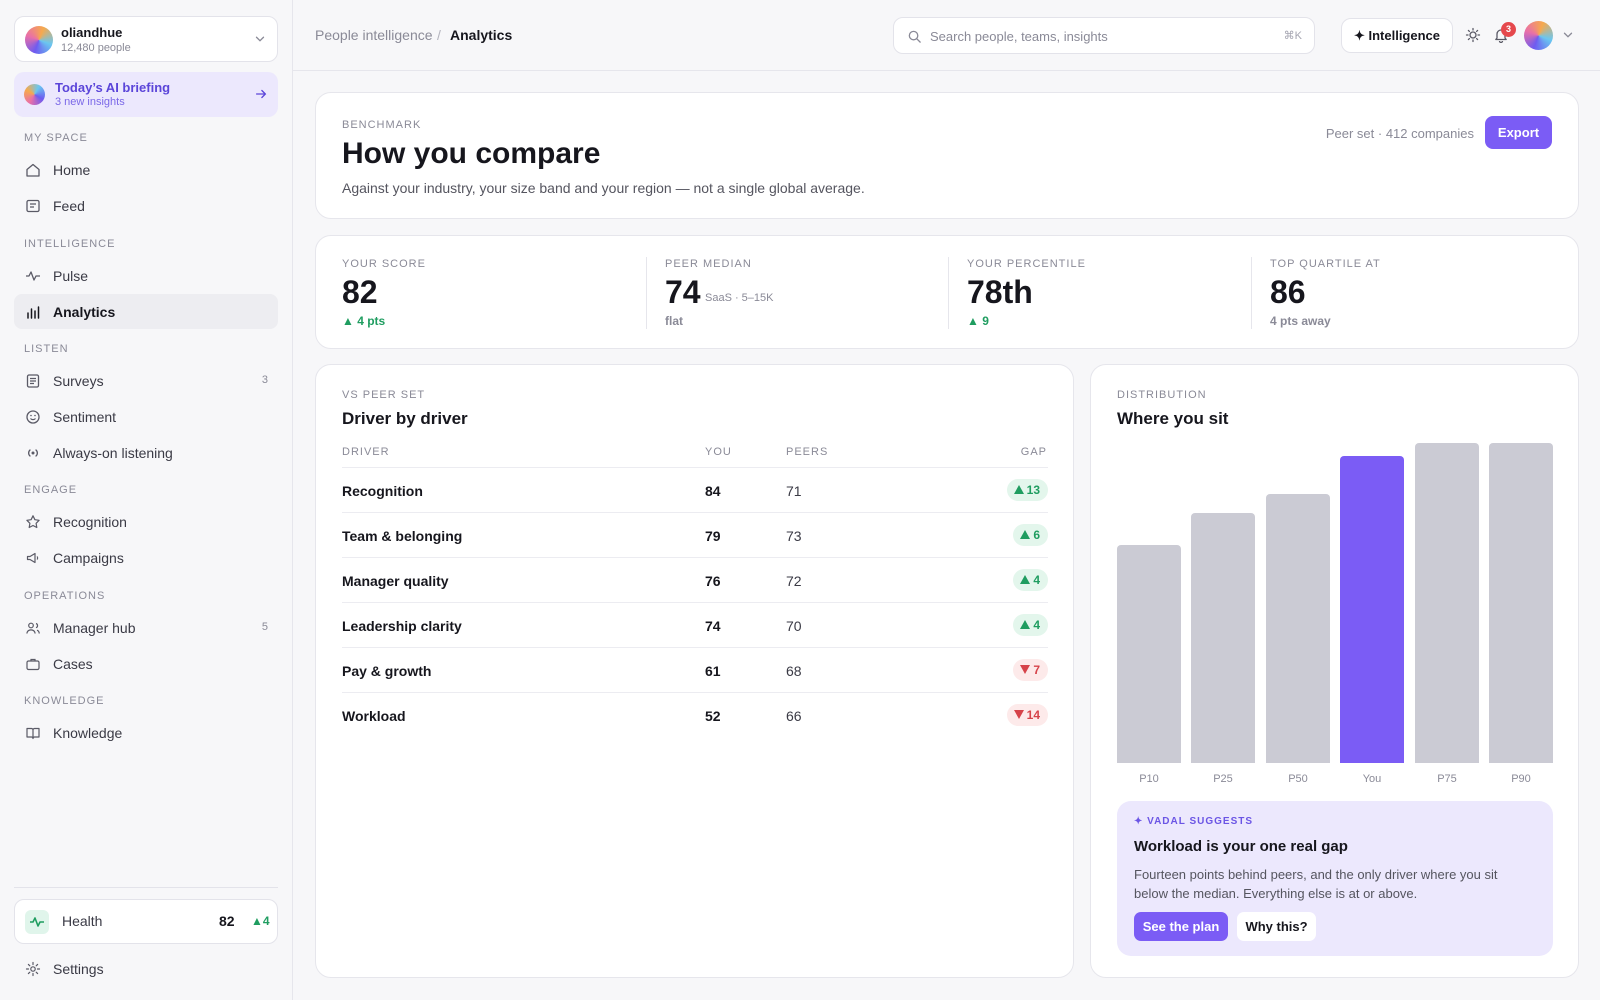  What do you see at coordinates (146, 968) in the screenshot?
I see `sidebar-item-settings: Settings` at bounding box center [146, 968].